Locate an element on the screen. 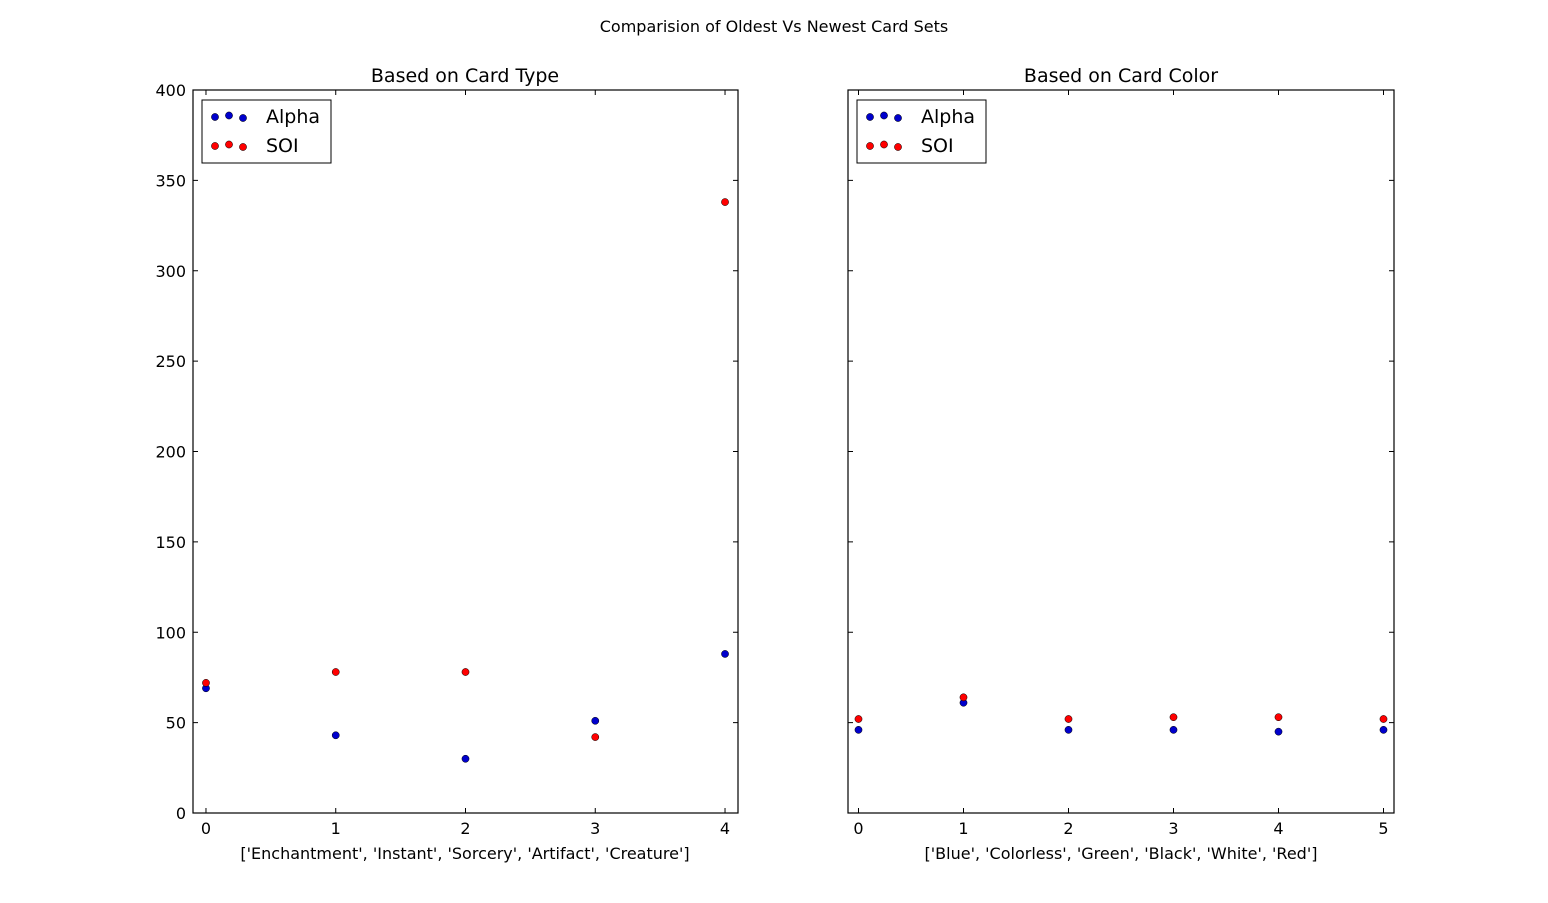 The height and width of the screenshot is (903, 1548). card-type-xtick-label: 1 is located at coordinates (336, 828).